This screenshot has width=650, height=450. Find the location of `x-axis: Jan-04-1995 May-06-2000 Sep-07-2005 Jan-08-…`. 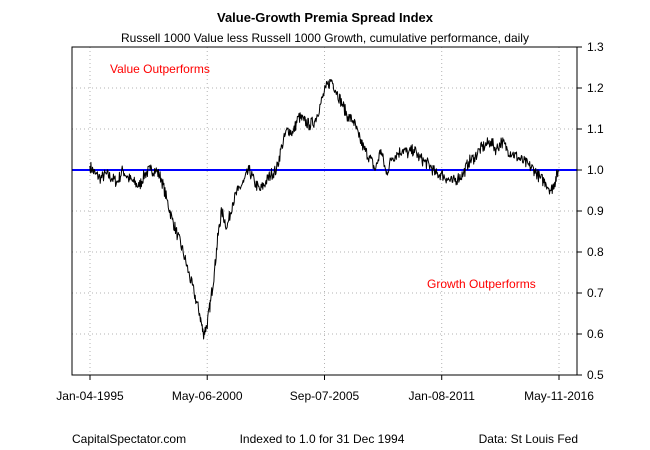

x-axis: Jan-04-1995 May-06-2000 Sep-07-2005 Jan-08-… is located at coordinates (325, 389).